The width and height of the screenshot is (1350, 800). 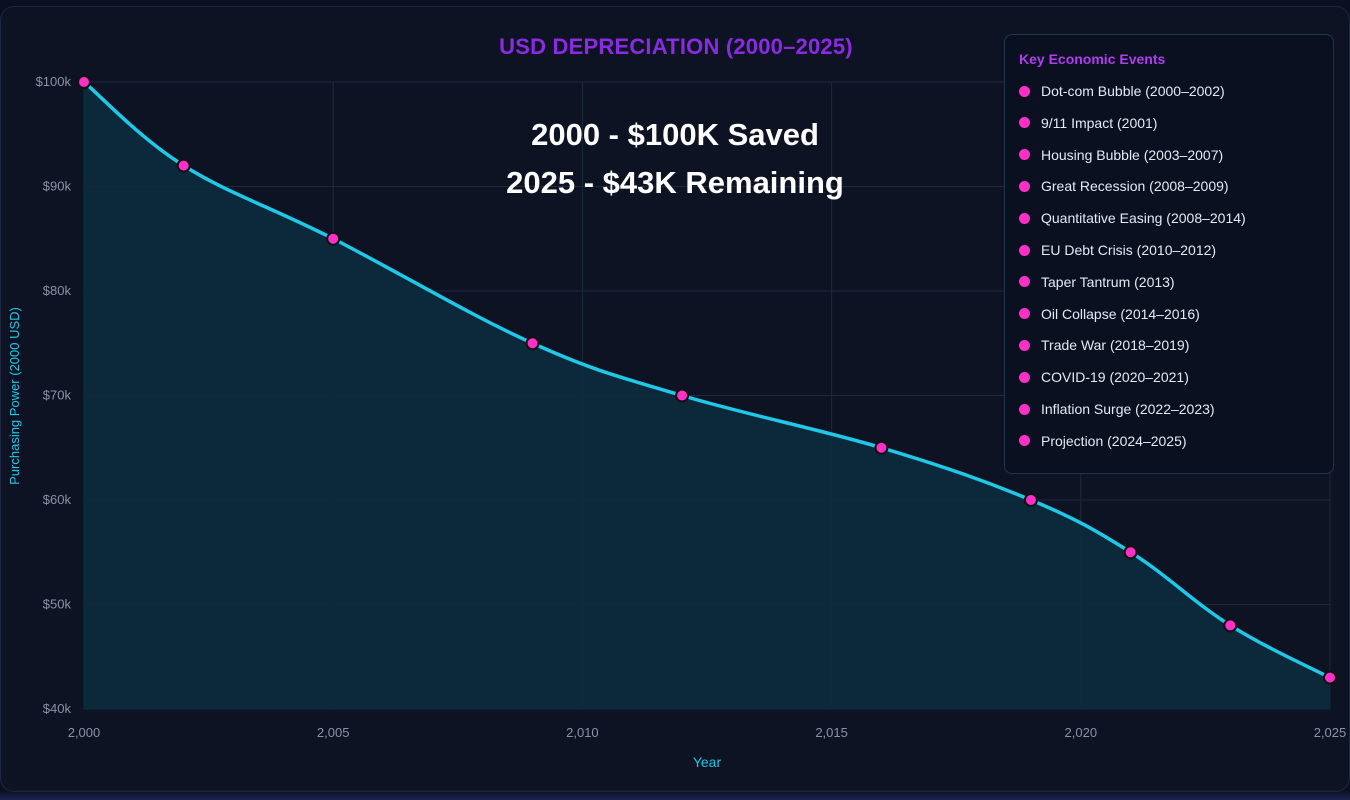 I want to click on legend-item-label: Quantitative Easing (2008–2014), so click(x=1143, y=218).